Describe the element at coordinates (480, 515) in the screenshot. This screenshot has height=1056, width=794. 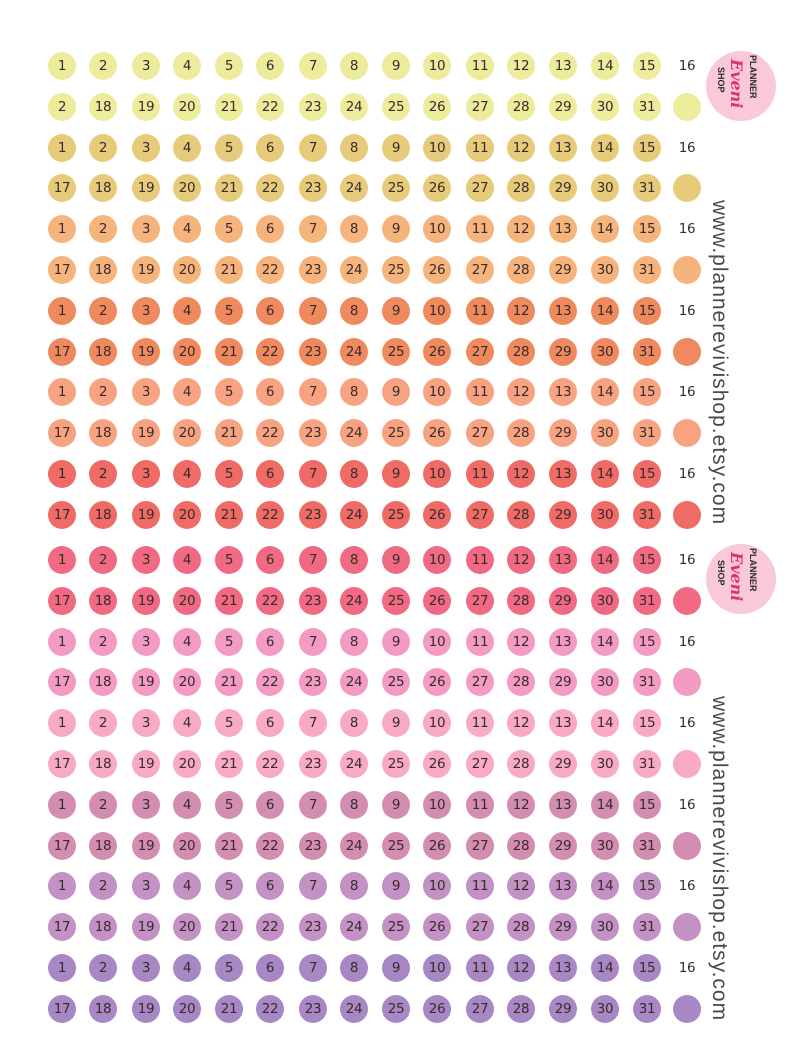
I see `number-dot: 27` at that location.